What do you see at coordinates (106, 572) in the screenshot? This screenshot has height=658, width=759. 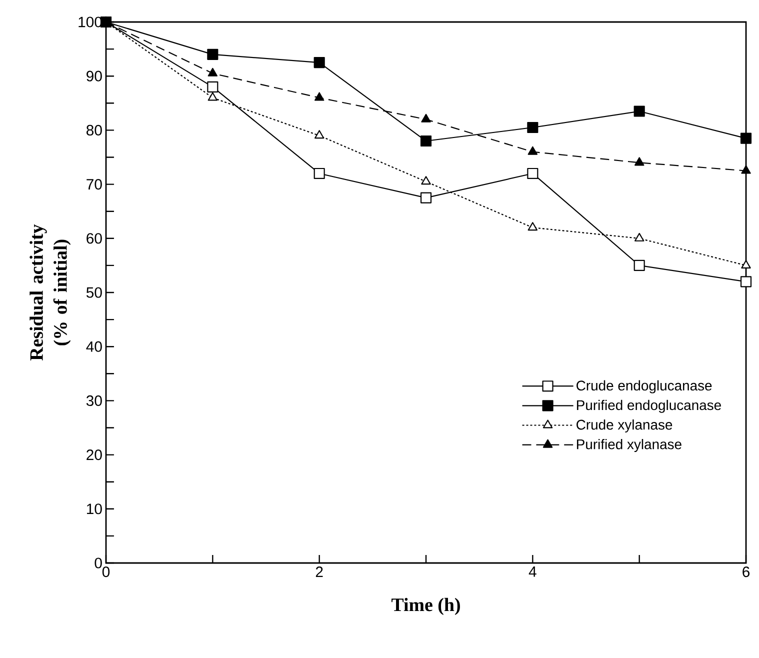 I see `x-tick-label: 0` at bounding box center [106, 572].